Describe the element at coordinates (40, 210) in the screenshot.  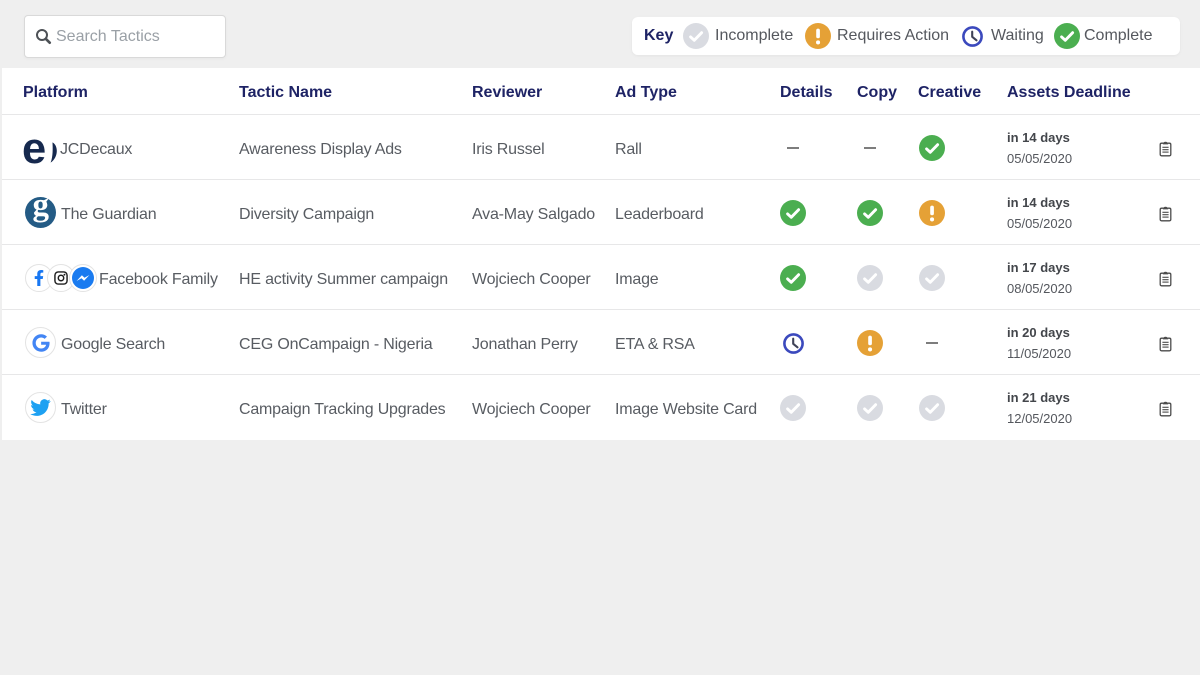
I see `svg-text: g` at that location.